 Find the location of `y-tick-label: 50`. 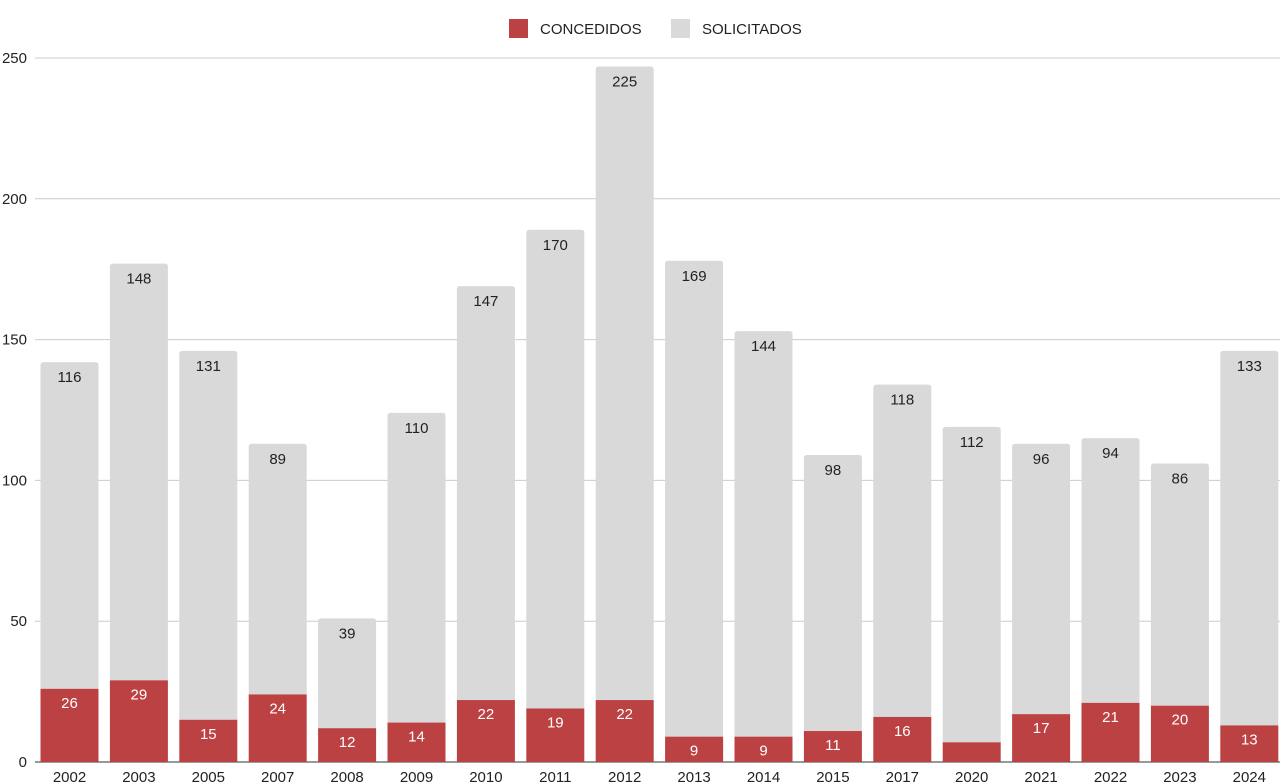

y-tick-label: 50 is located at coordinates (18, 621).